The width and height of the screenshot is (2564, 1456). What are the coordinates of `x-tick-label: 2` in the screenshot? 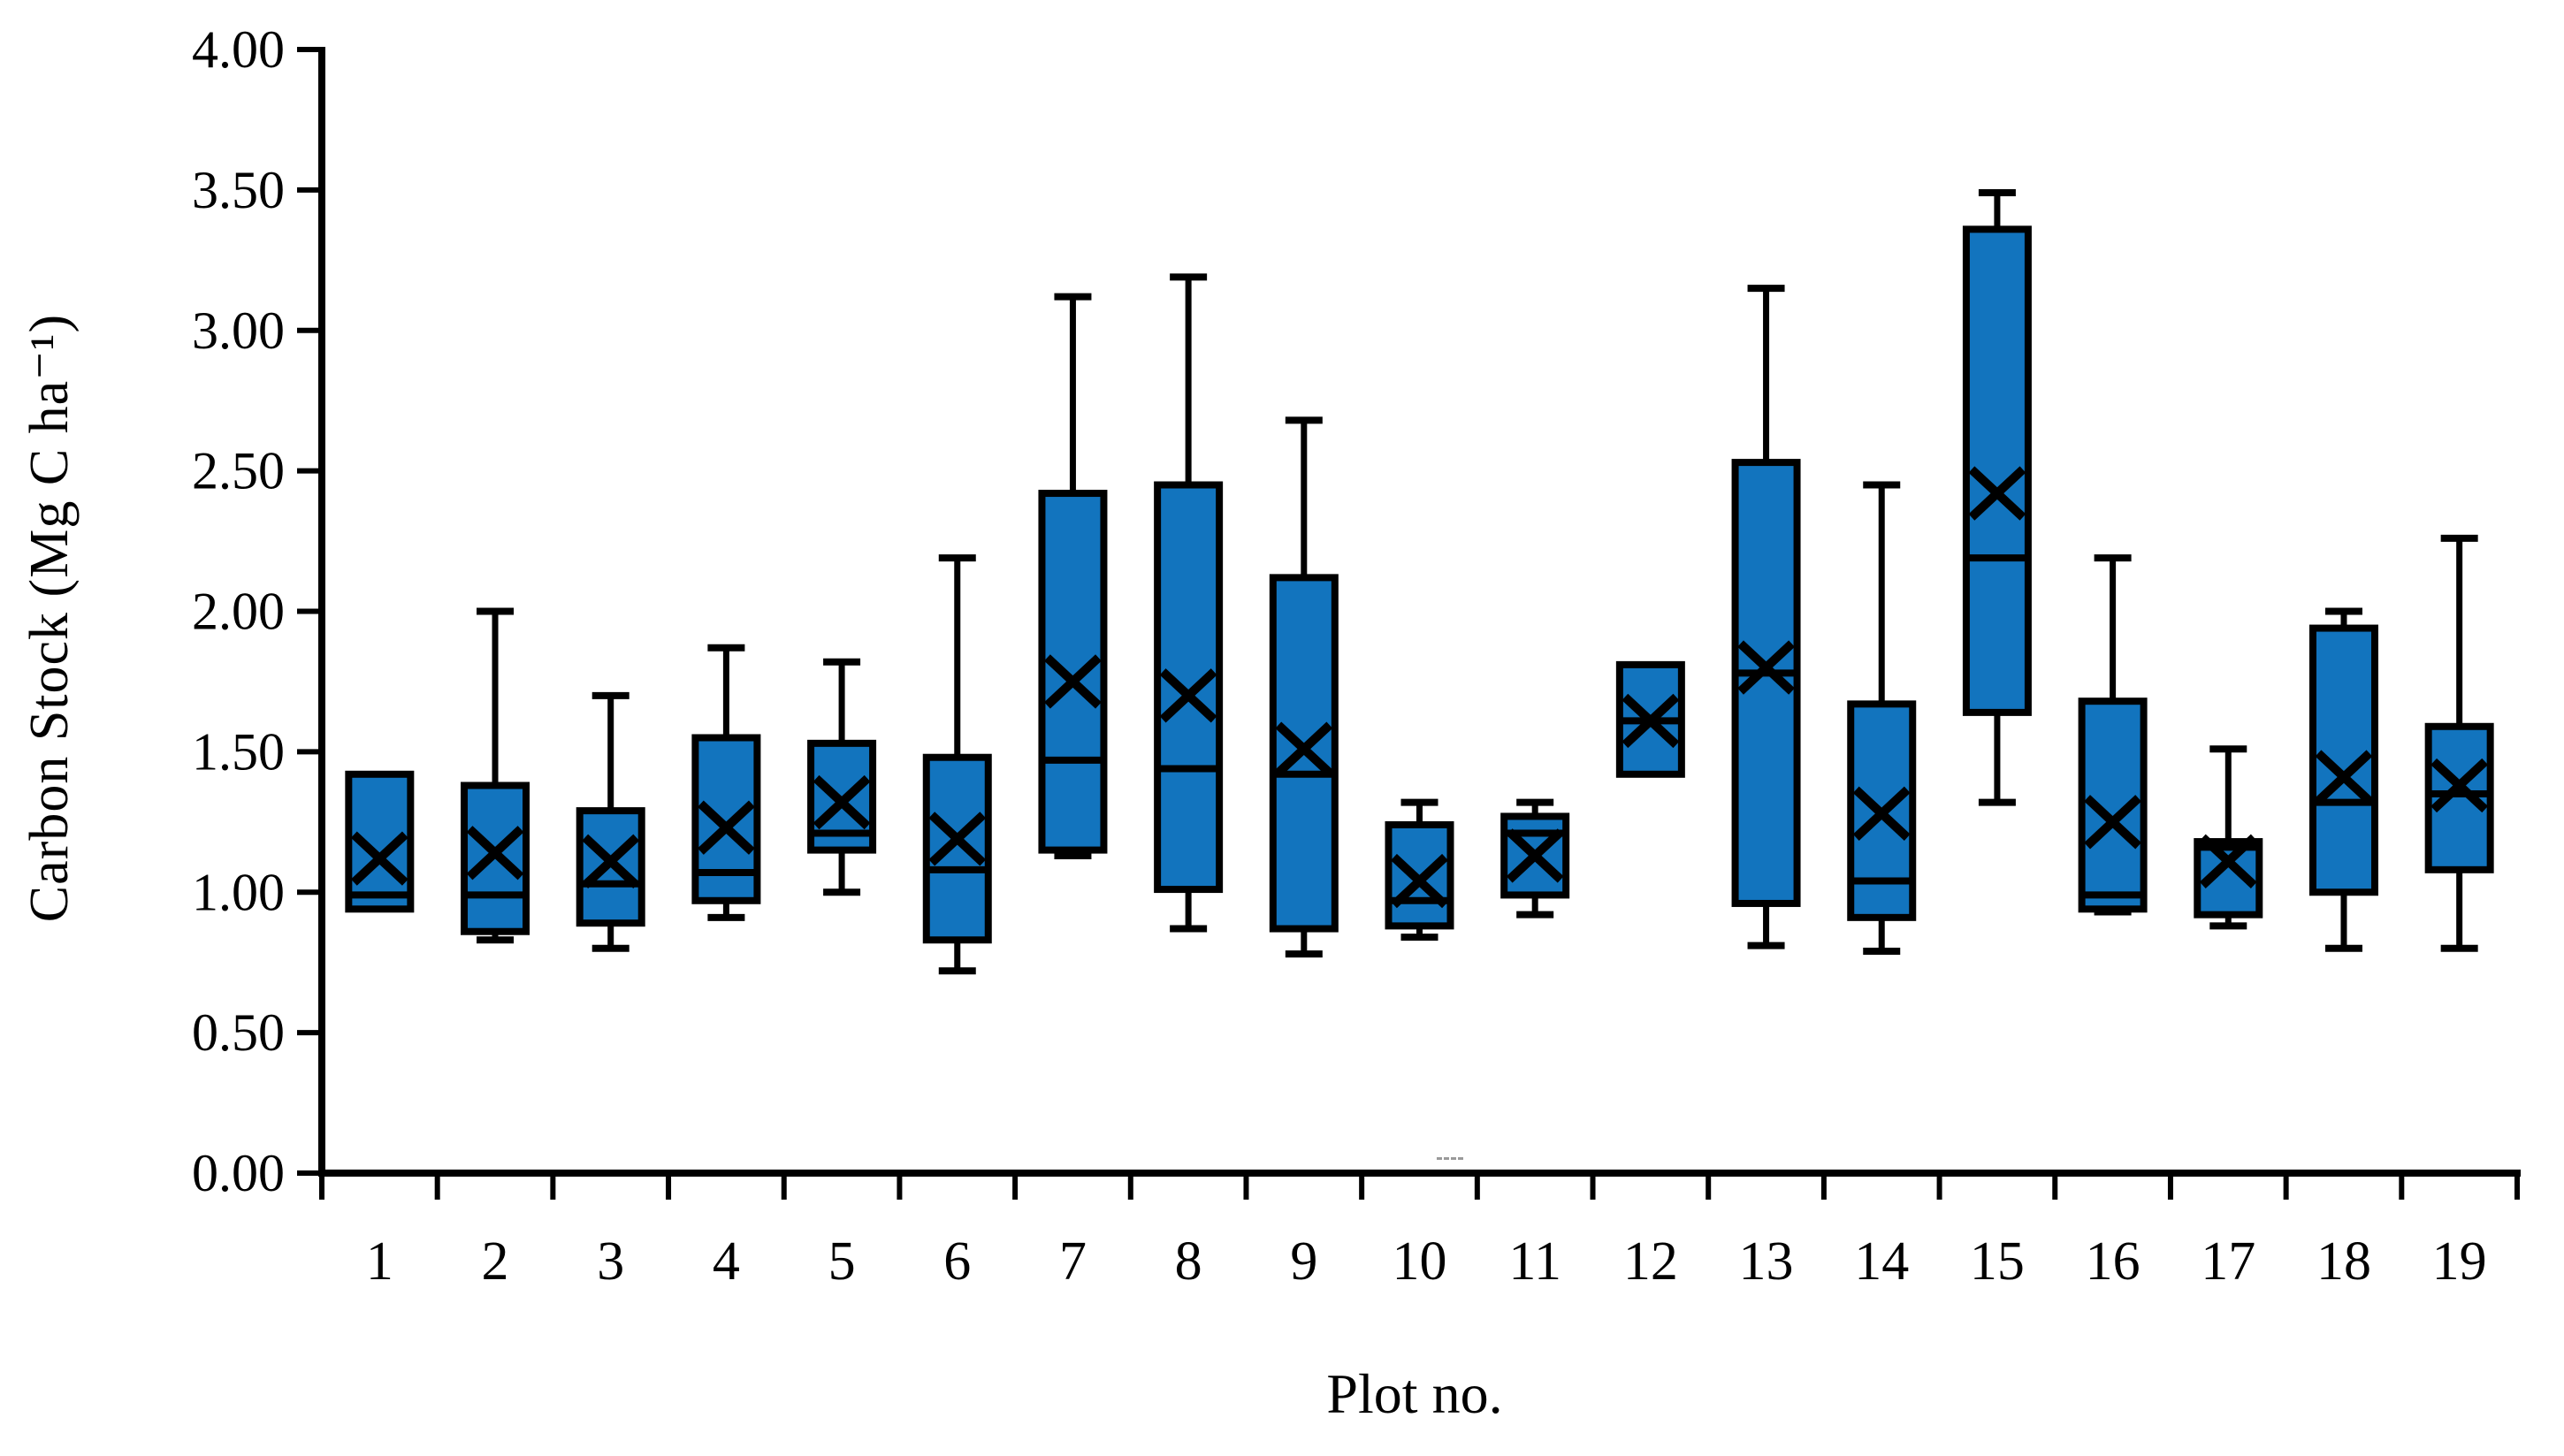 It's located at (495, 1261).